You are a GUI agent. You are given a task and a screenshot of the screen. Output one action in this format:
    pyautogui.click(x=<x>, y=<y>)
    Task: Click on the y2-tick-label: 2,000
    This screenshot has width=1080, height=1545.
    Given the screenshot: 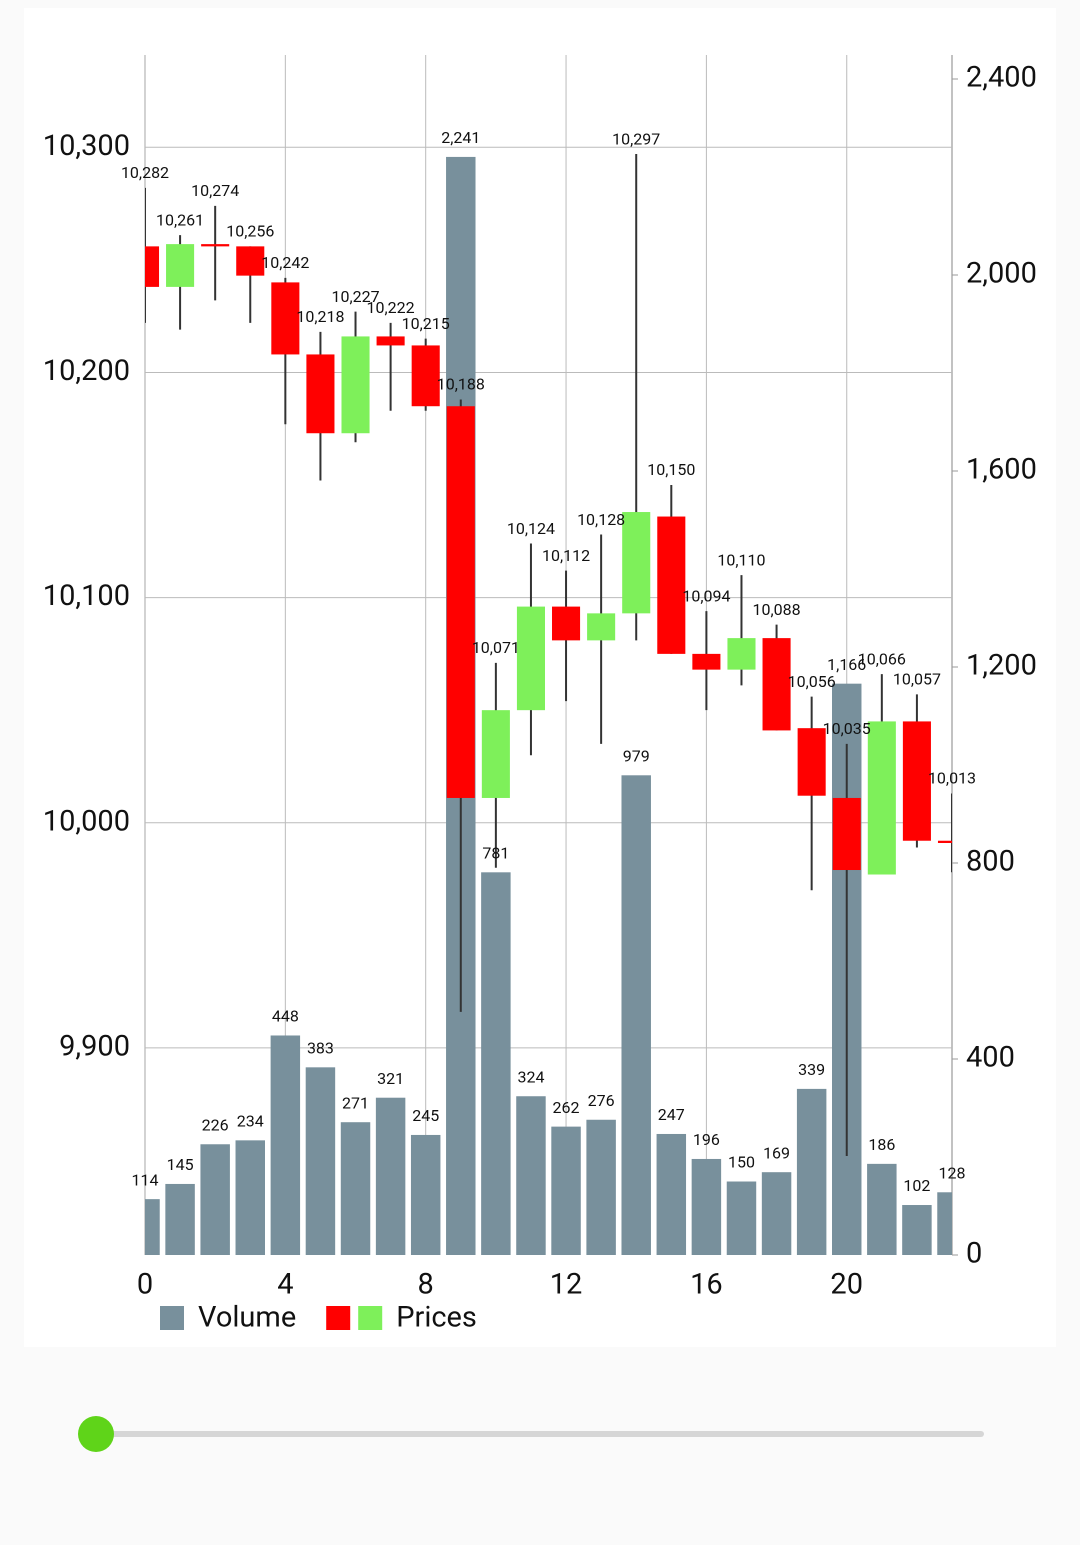 What is the action you would take?
    pyautogui.click(x=1001, y=274)
    